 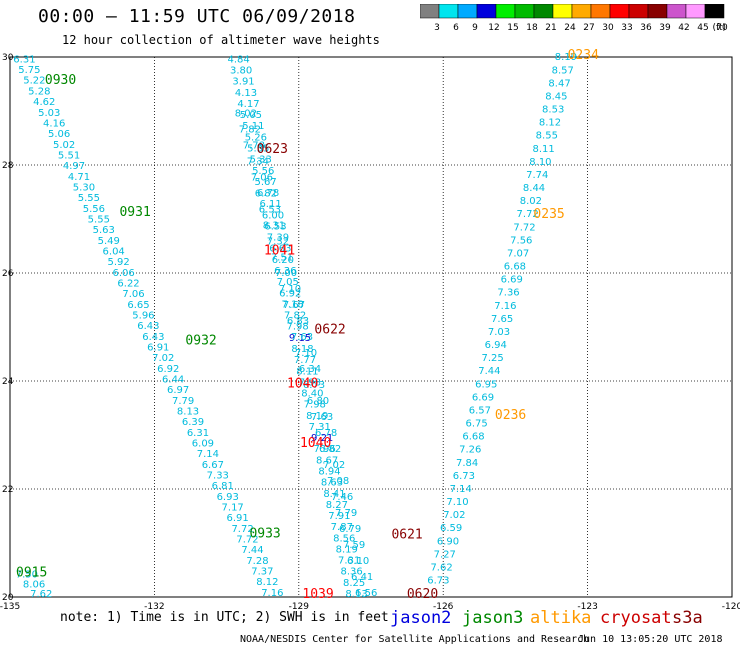 I want to click on wave-height-value: 5.55, so click(x=89, y=198).